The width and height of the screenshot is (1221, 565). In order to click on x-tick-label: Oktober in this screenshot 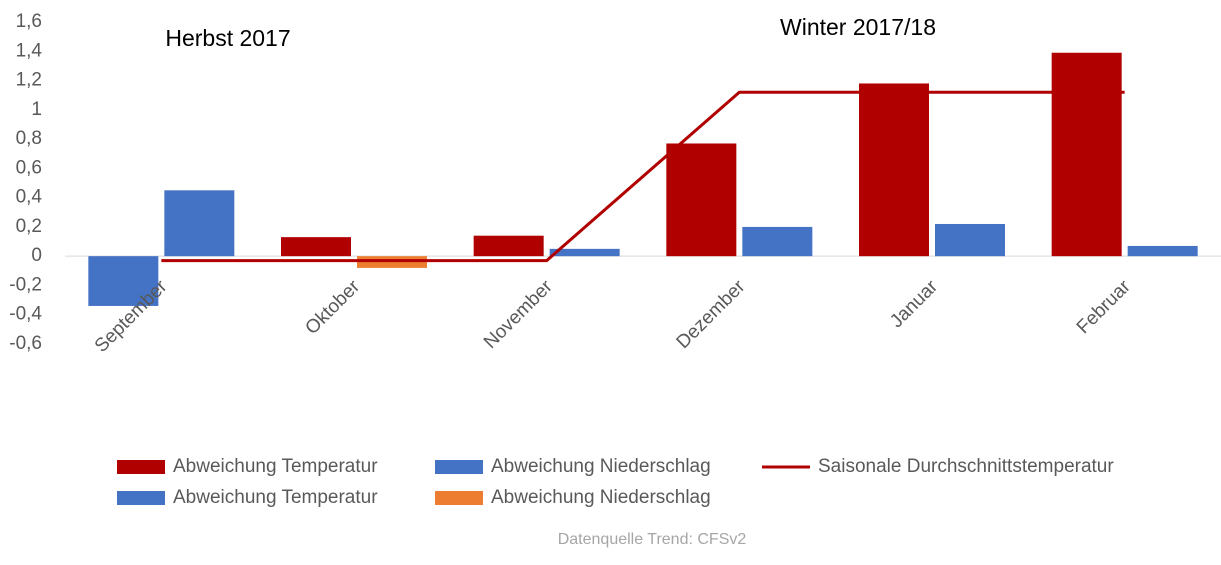, I will do `click(332, 307)`.